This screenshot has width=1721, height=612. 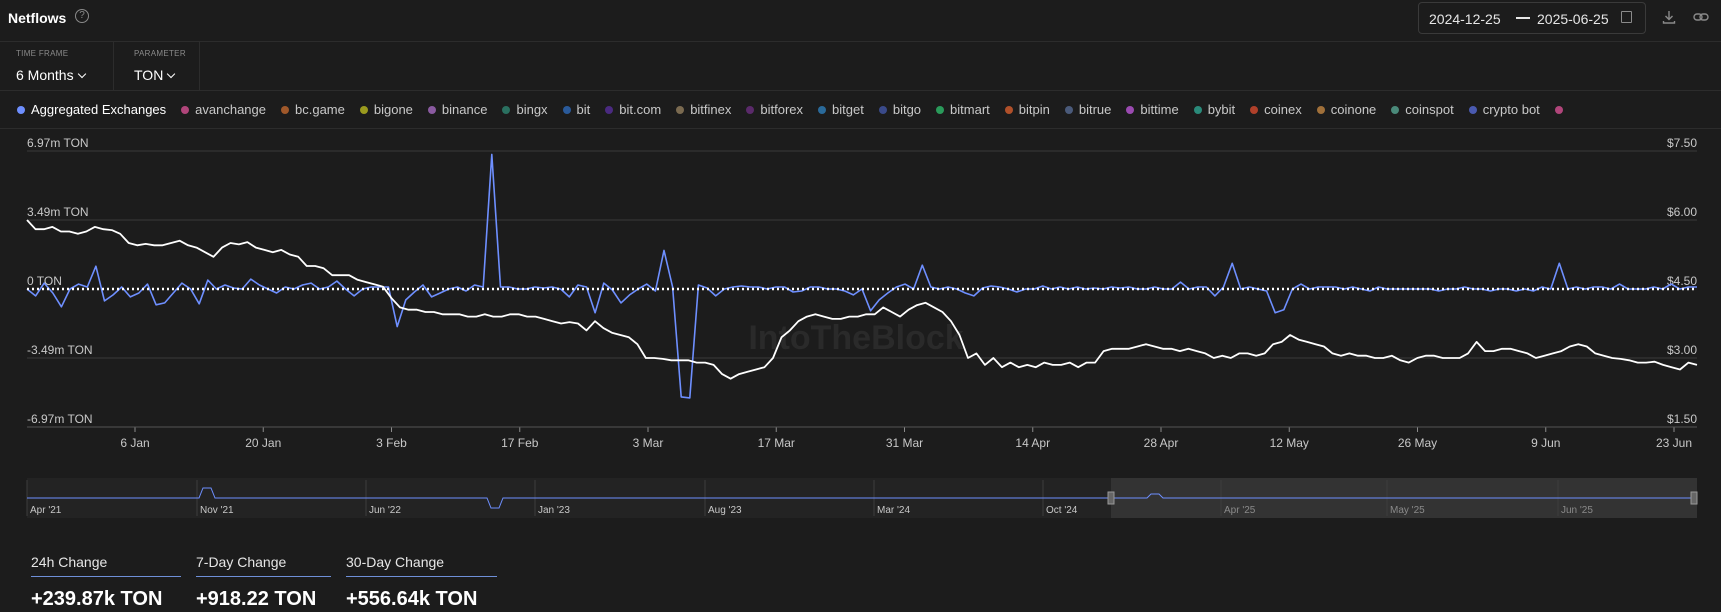 What do you see at coordinates (385, 510) in the screenshot?
I see `navigator-label: Jun '22` at bounding box center [385, 510].